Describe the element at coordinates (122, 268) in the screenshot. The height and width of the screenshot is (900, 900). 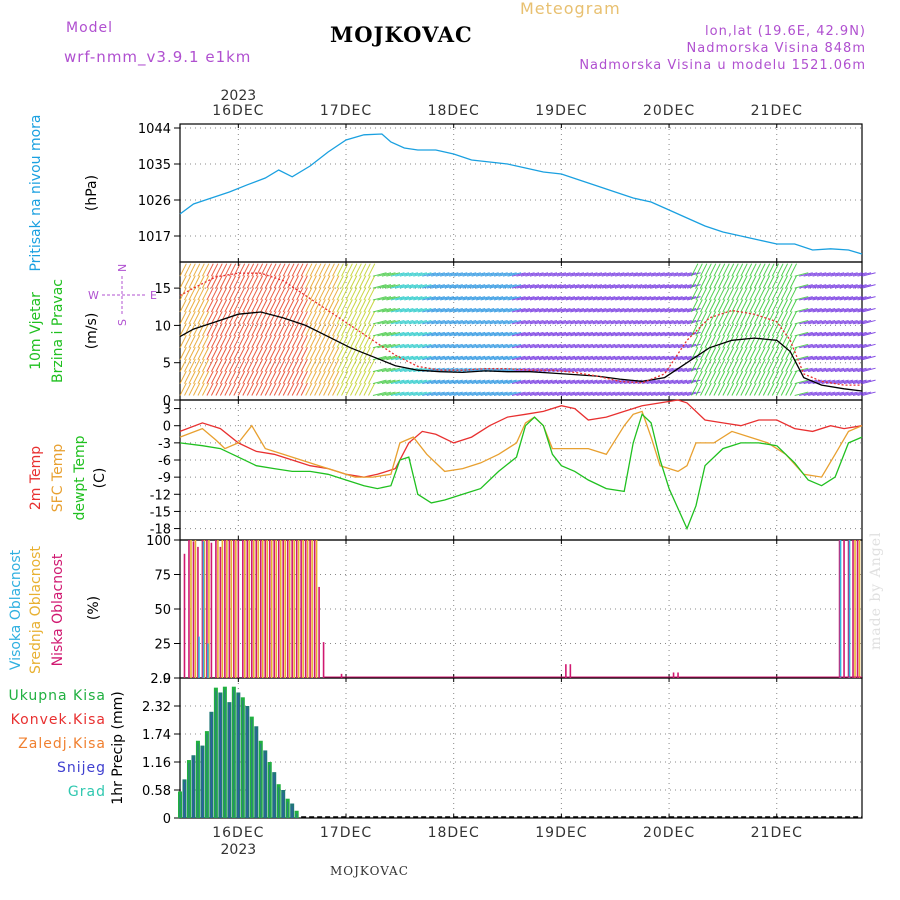
I see `compass-n: N` at that location.